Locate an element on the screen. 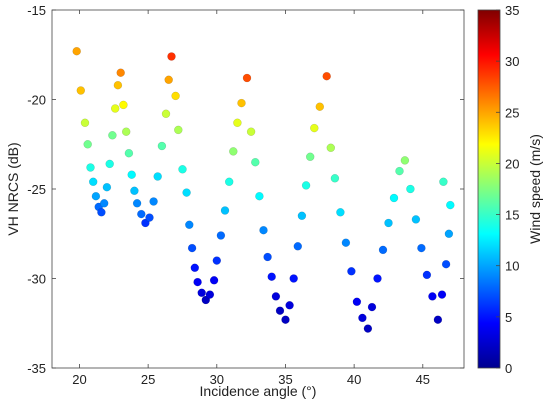 The image size is (550, 415). y-tick-label: -25 is located at coordinates (36, 189).